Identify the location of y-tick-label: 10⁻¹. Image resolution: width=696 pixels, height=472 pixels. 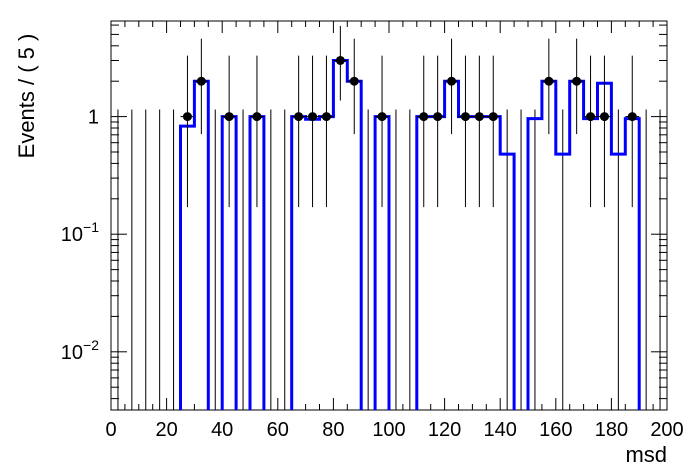
(80, 232).